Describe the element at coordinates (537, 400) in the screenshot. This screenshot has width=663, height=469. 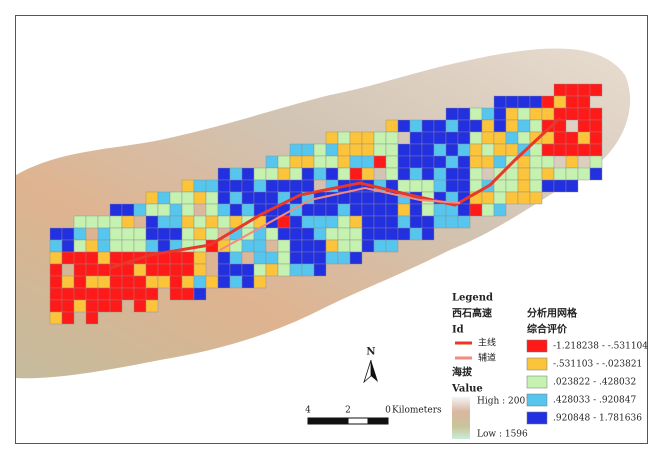
I see `legend-swatch` at that location.